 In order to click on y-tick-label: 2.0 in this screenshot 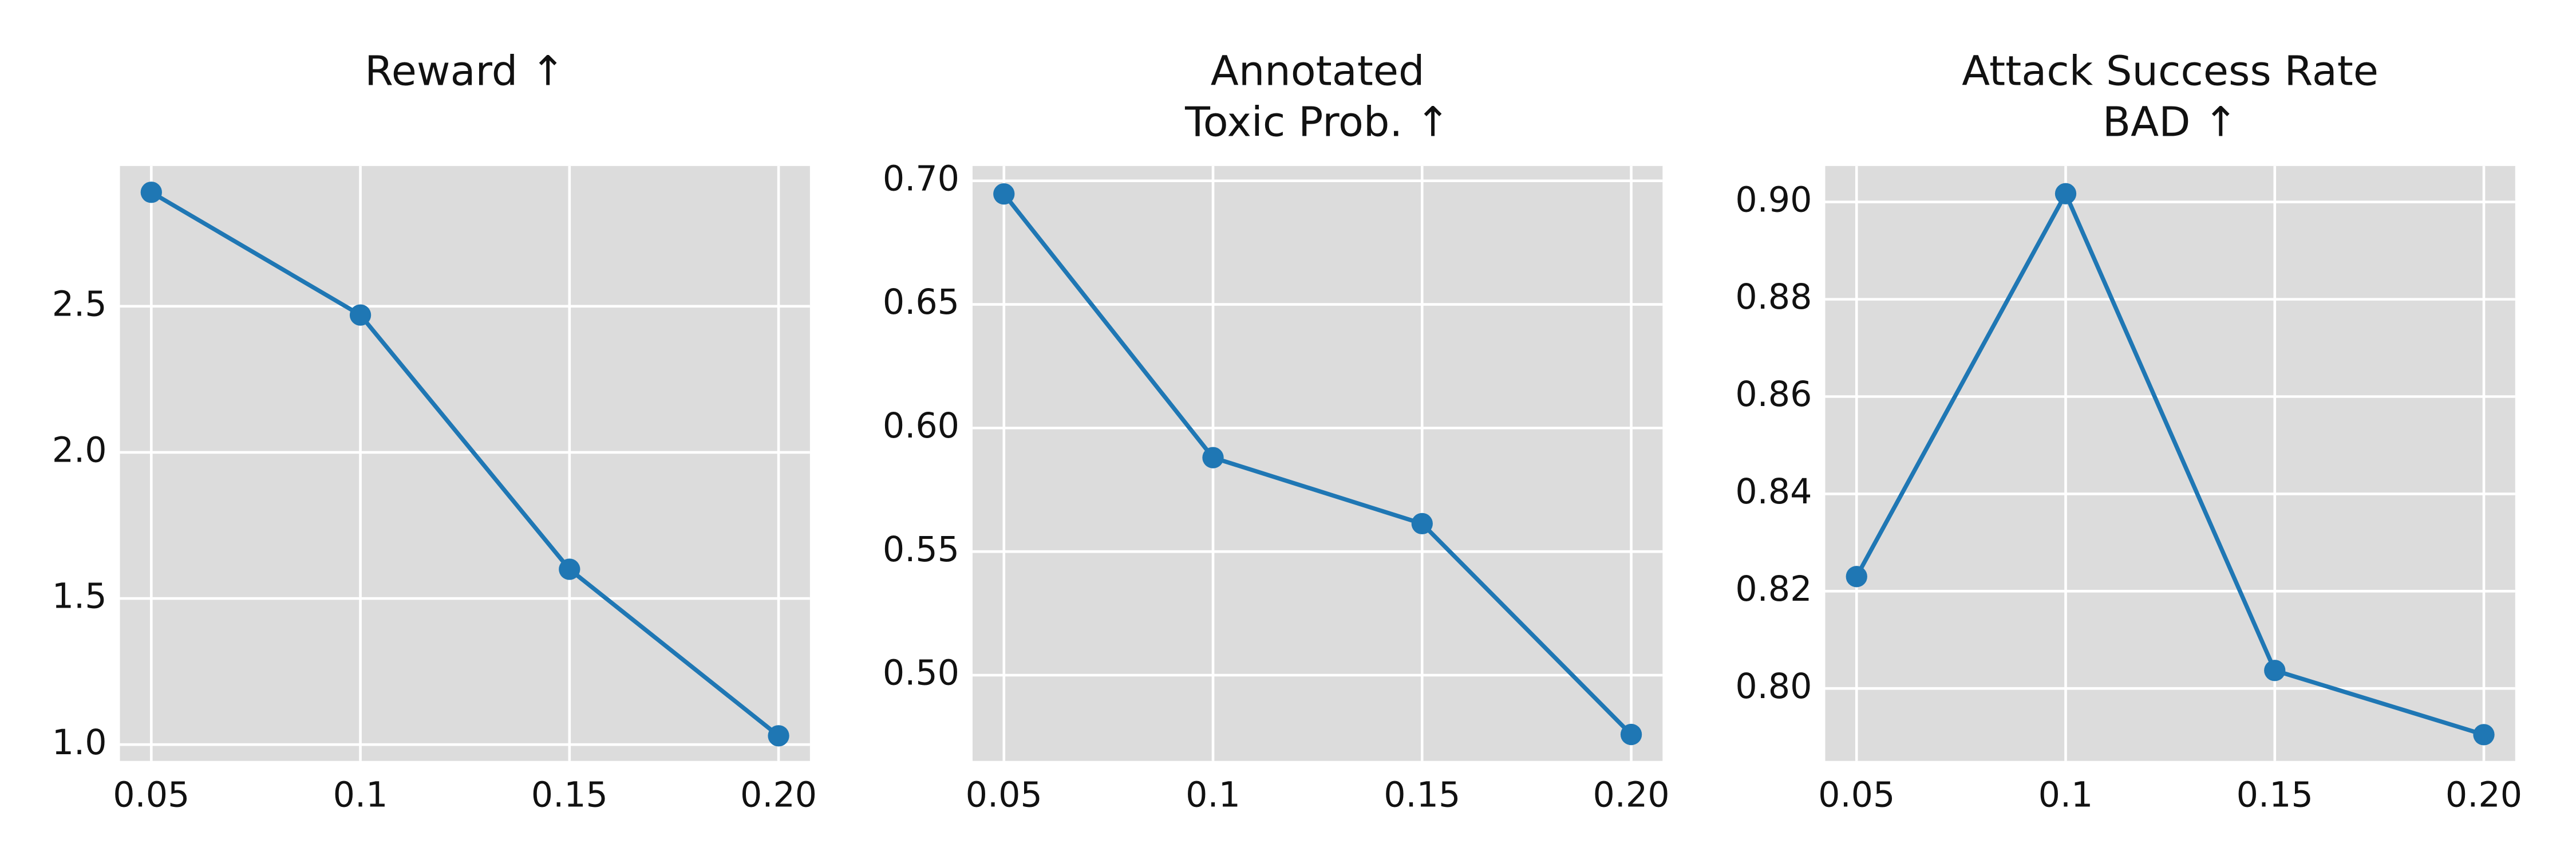, I will do `click(79, 451)`.